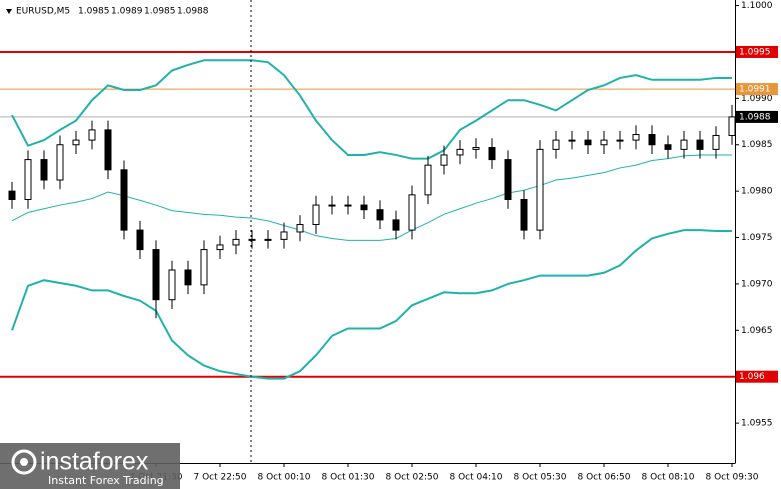  What do you see at coordinates (412, 478) in the screenshot?
I see `x-tick-label: 8 Oct 02:50` at bounding box center [412, 478].